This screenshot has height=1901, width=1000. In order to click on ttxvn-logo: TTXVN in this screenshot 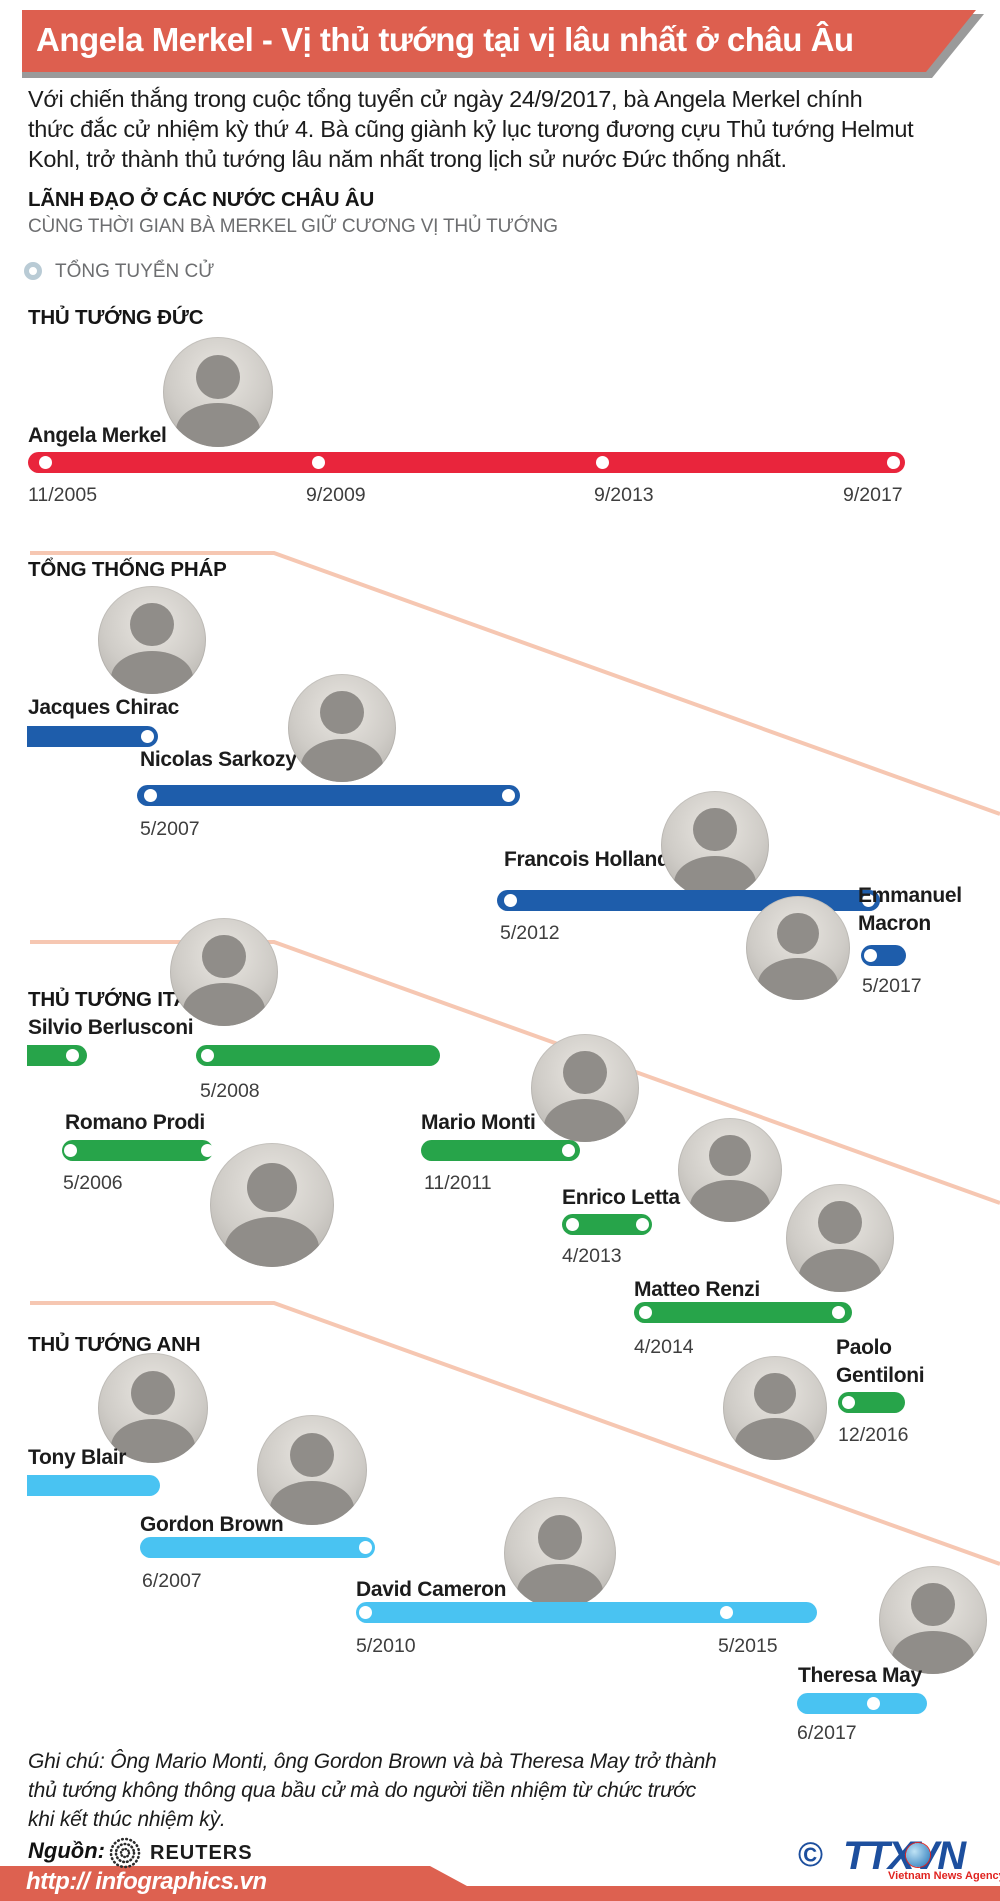, I will do `click(904, 1856)`.